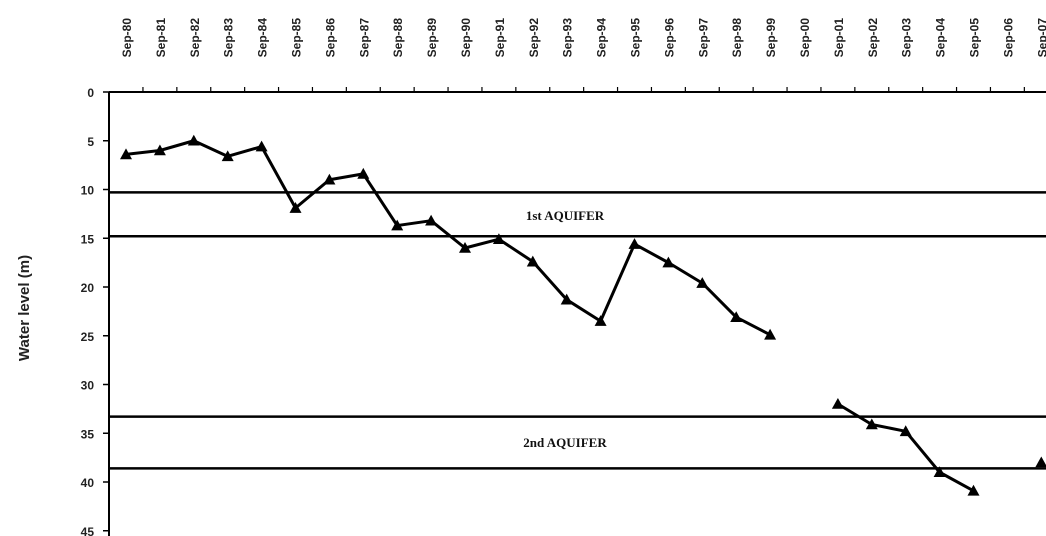  Describe the element at coordinates (90, 142) in the screenshot. I see `y-tick-label: 5` at that location.